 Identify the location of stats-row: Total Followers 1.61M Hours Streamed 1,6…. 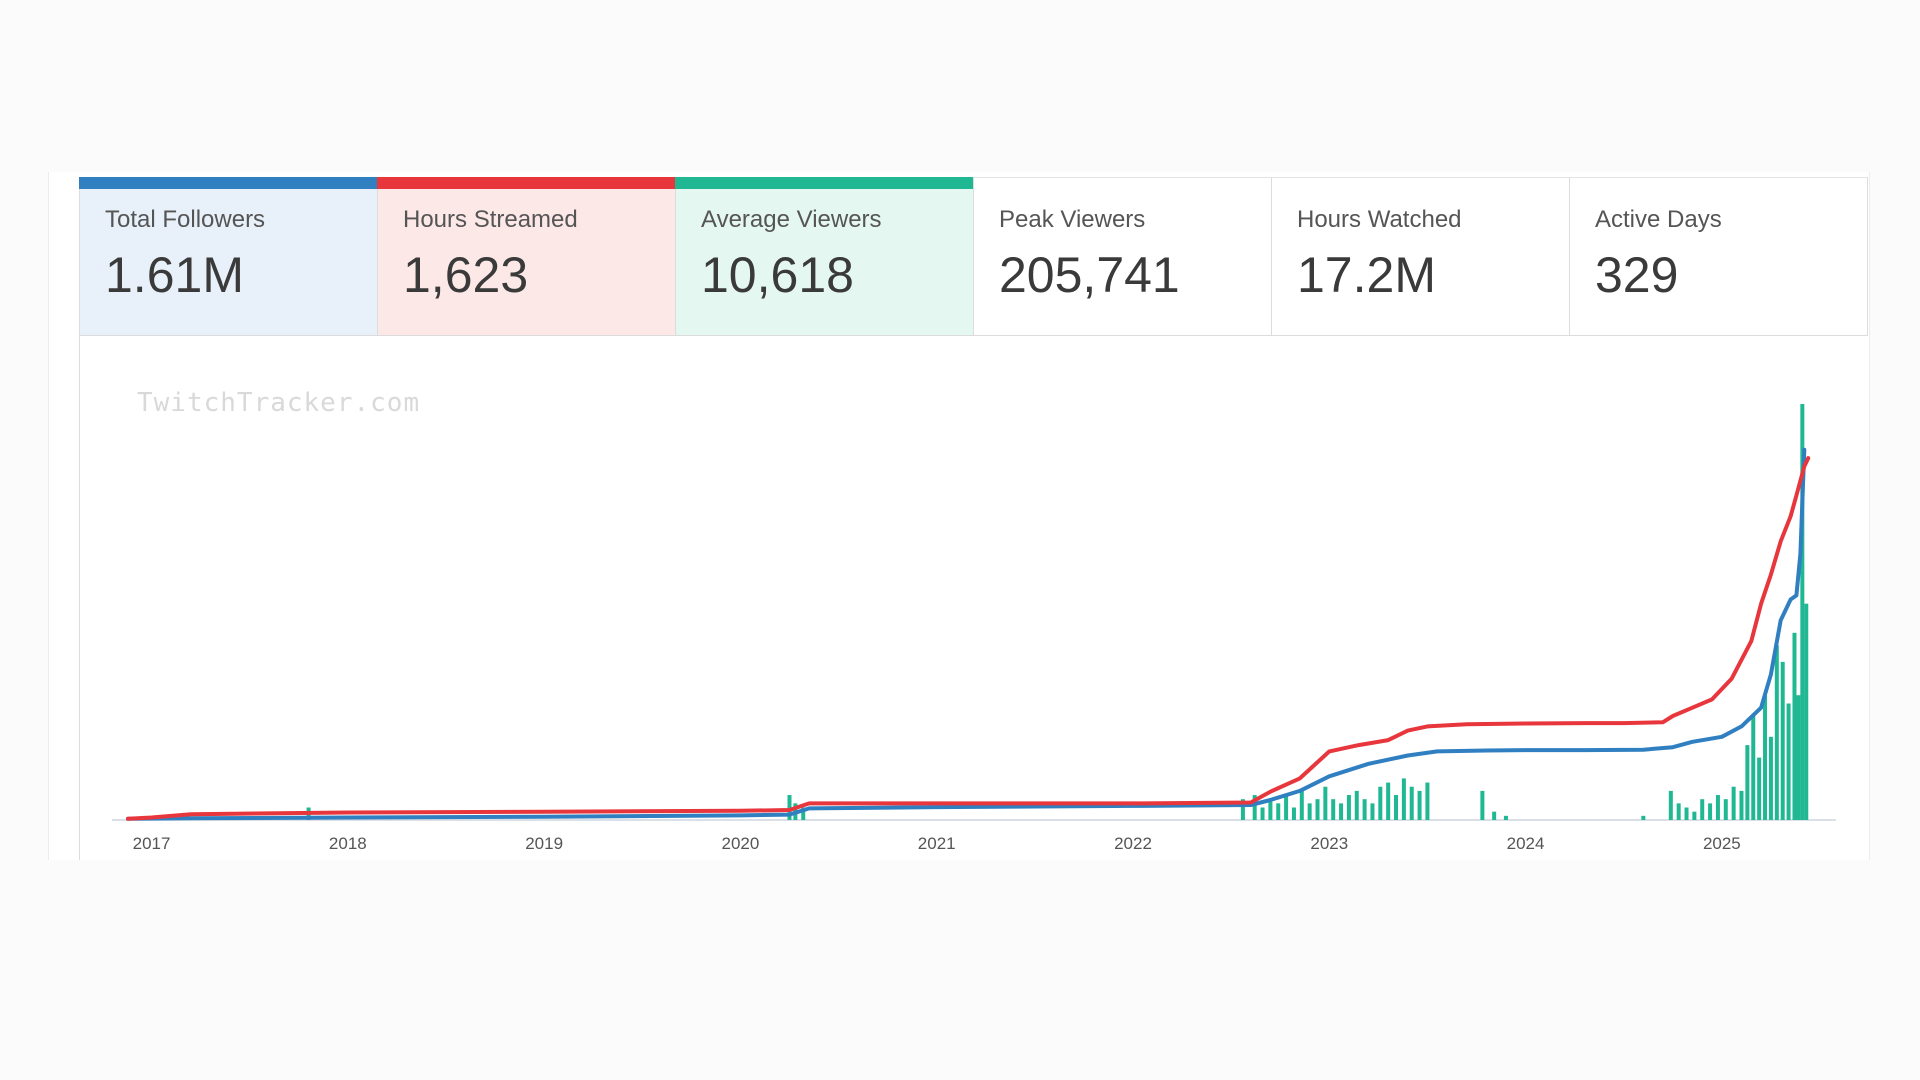
(973, 256).